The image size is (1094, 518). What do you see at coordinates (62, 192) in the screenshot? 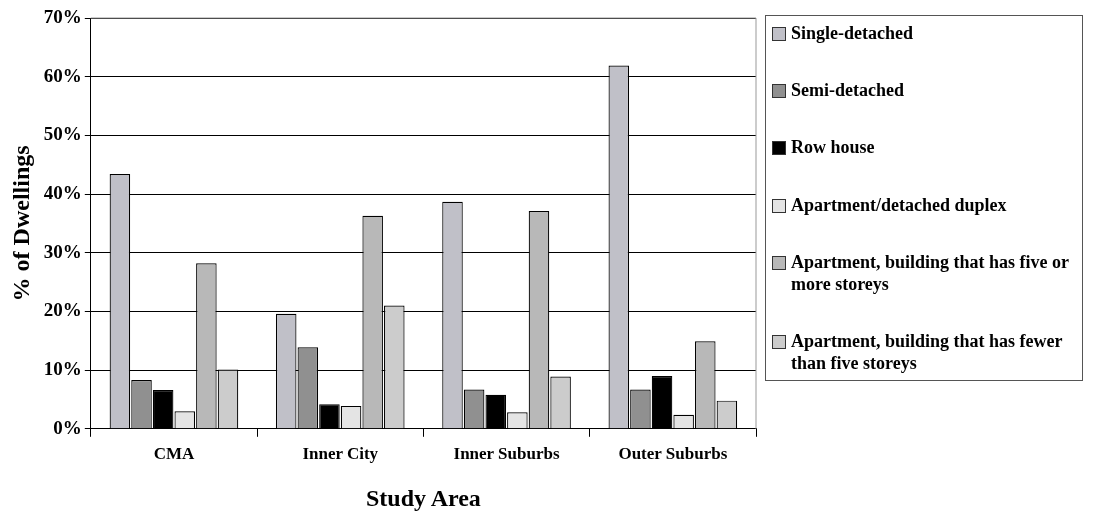
I see `y-tick-label: 40%` at bounding box center [62, 192].